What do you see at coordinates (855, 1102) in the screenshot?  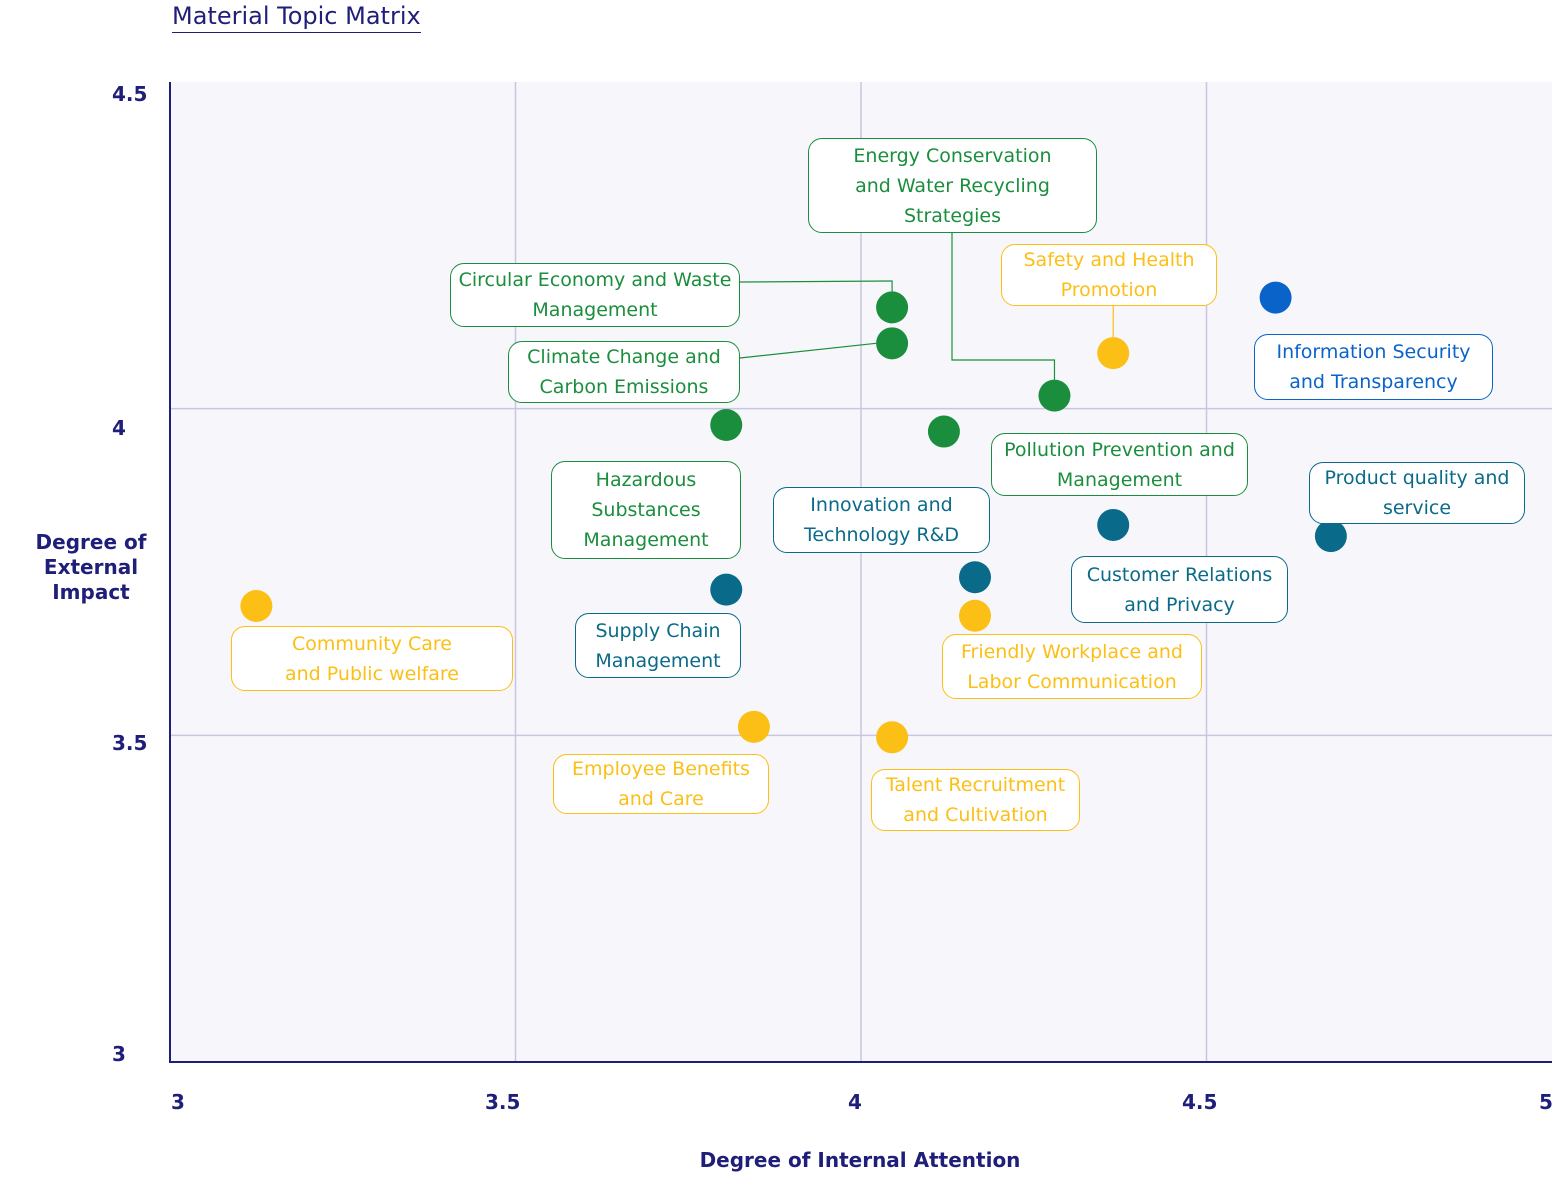 I see `x-tick-label: 4` at bounding box center [855, 1102].